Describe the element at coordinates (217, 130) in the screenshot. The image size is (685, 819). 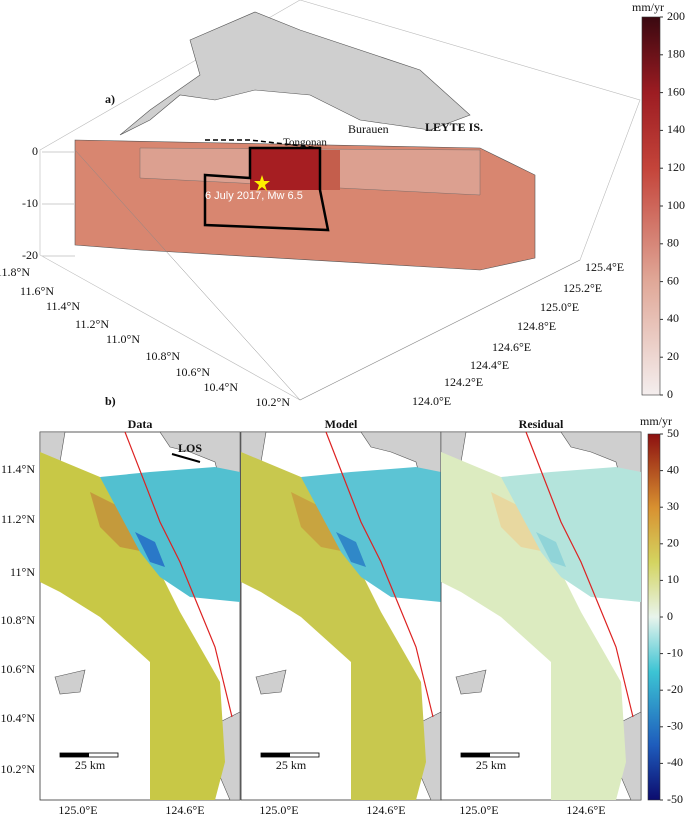
I see `annotation: 15 Jan. 2023, Mw 4.7` at that location.